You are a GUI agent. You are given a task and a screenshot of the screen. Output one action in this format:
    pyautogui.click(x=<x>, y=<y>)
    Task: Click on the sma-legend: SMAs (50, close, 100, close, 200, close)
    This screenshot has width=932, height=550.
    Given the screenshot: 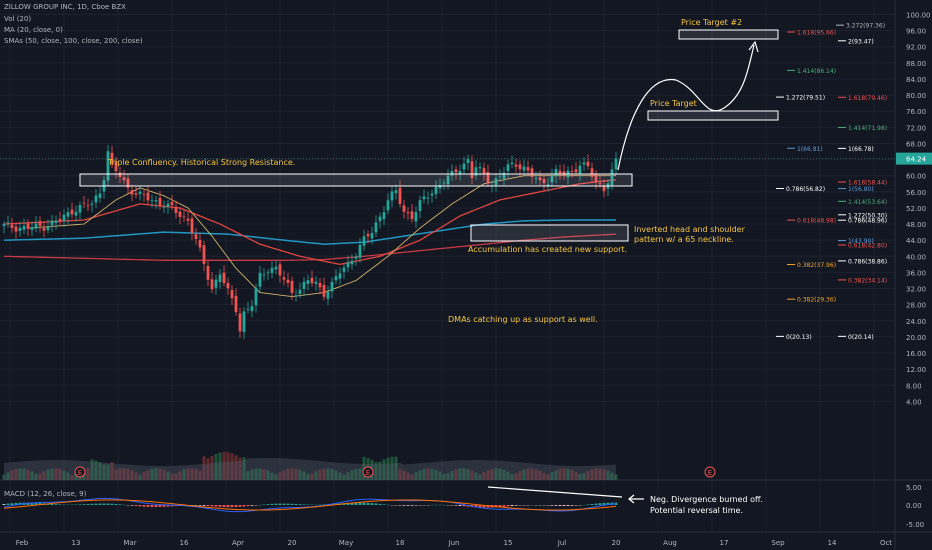 What is the action you would take?
    pyautogui.click(x=73, y=41)
    